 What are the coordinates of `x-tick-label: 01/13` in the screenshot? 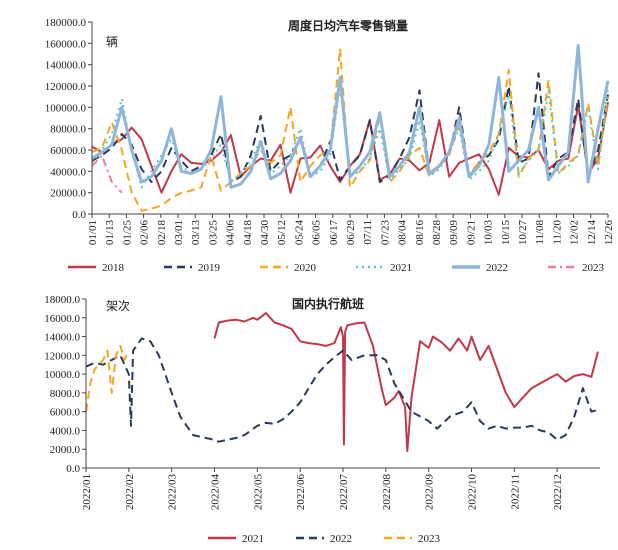 It's located at (110, 233).